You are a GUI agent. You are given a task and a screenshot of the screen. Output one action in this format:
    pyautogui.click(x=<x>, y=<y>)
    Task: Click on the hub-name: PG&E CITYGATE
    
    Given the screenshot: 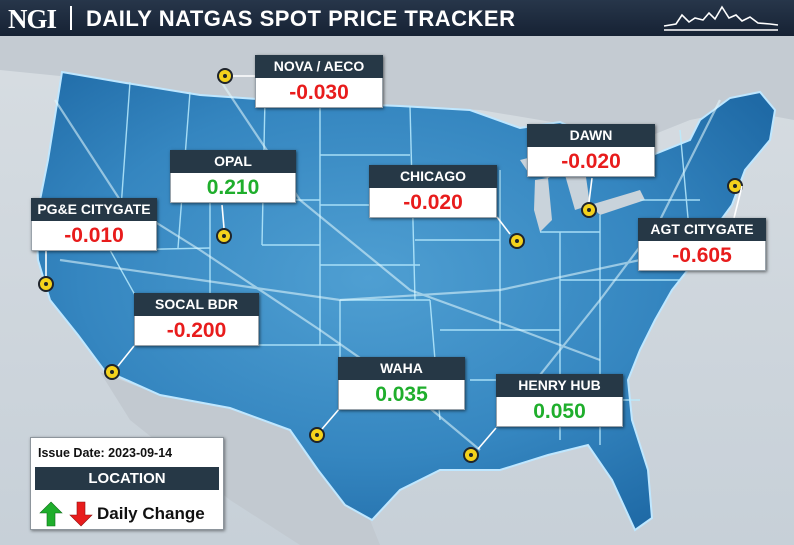 What is the action you would take?
    pyautogui.click(x=94, y=209)
    